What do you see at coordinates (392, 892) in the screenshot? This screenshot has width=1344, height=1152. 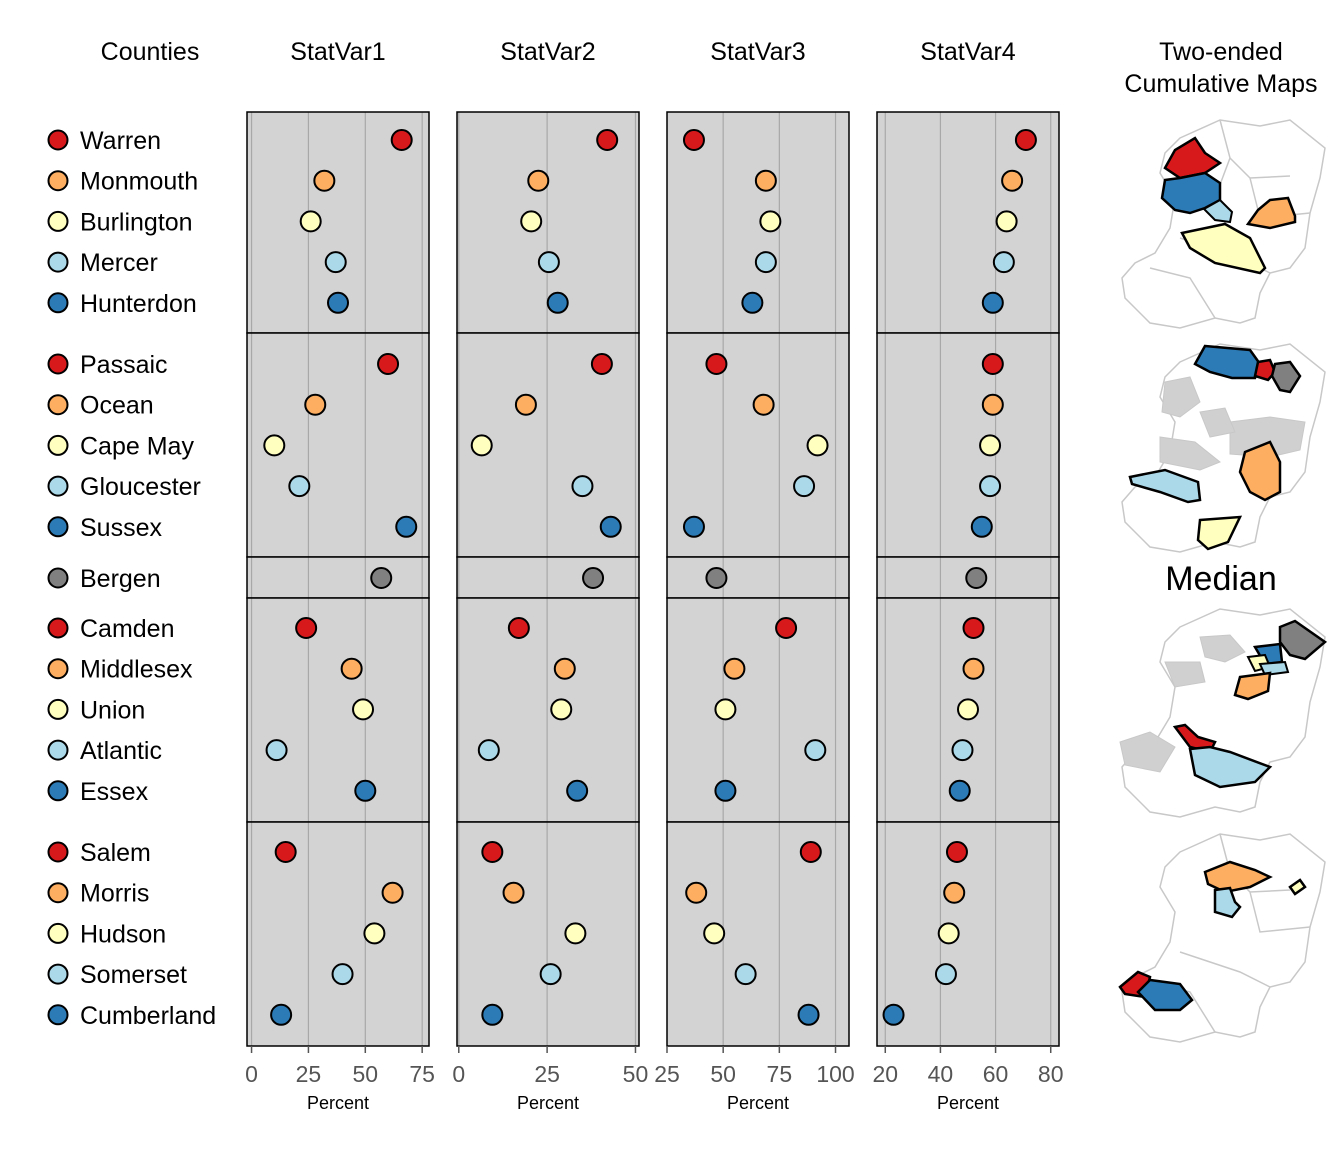 I see `dot-statvar1-morris` at bounding box center [392, 892].